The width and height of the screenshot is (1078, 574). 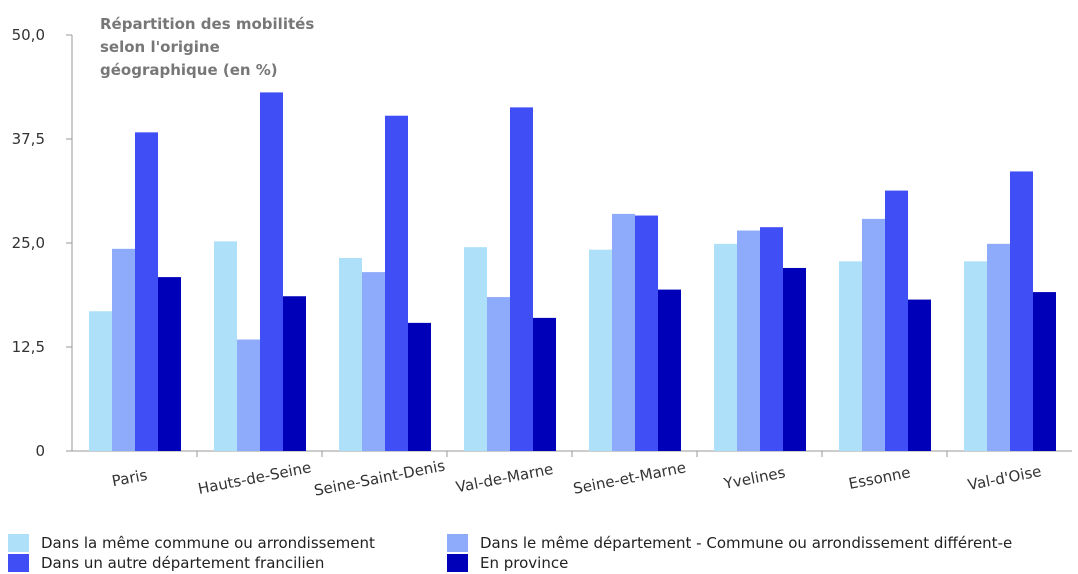 What do you see at coordinates (160, 47) in the screenshot?
I see `chart-title-line-2: selon l'origine` at bounding box center [160, 47].